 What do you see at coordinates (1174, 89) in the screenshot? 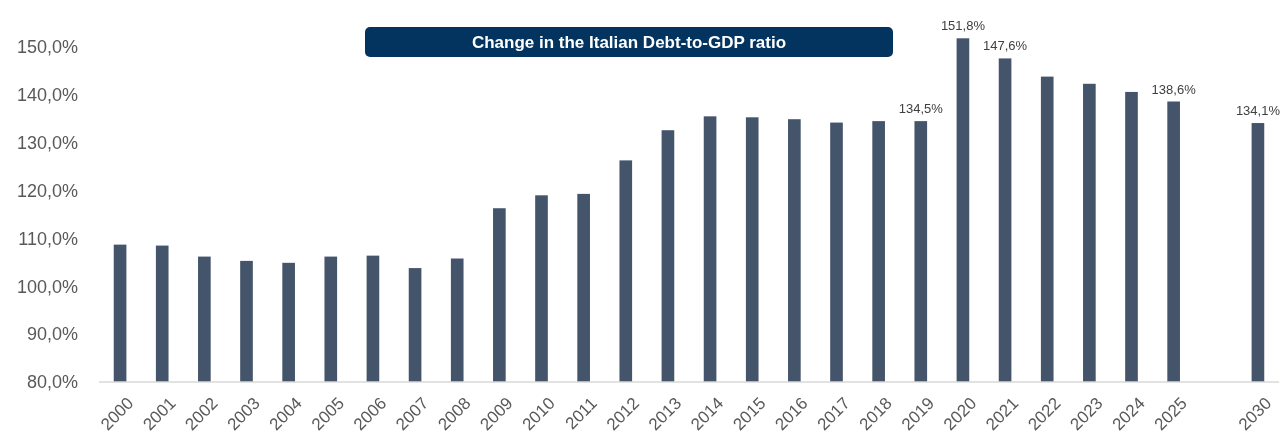
I see `data-label: 138,6%` at bounding box center [1174, 89].